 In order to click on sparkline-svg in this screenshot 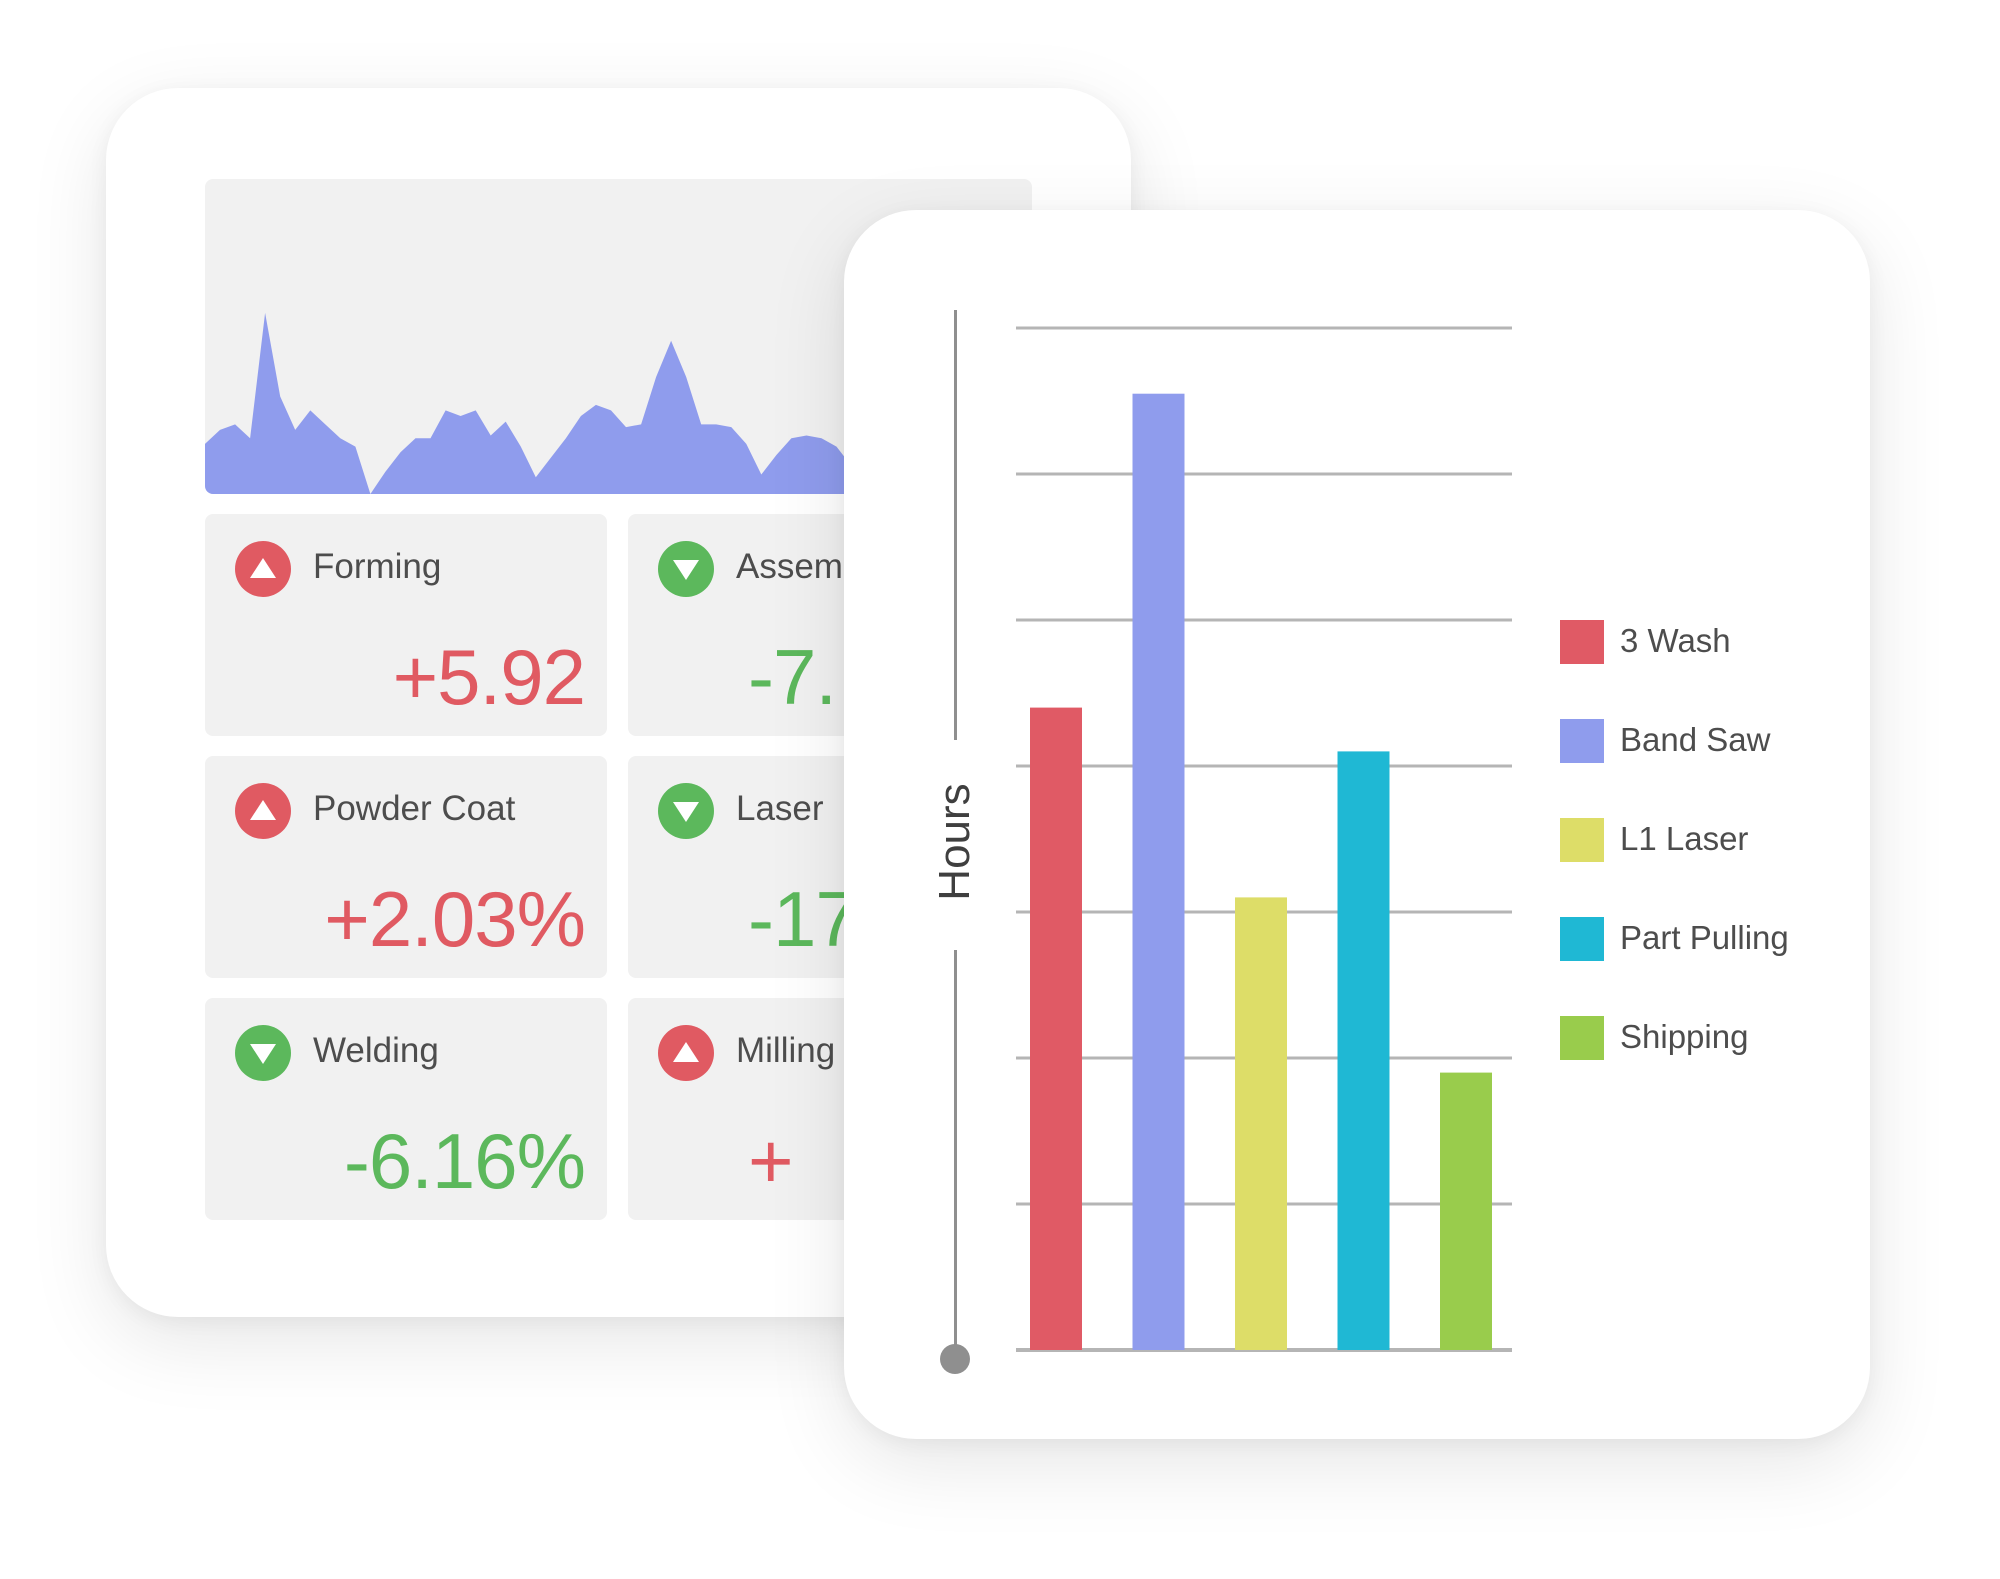, I will do `click(618, 403)`.